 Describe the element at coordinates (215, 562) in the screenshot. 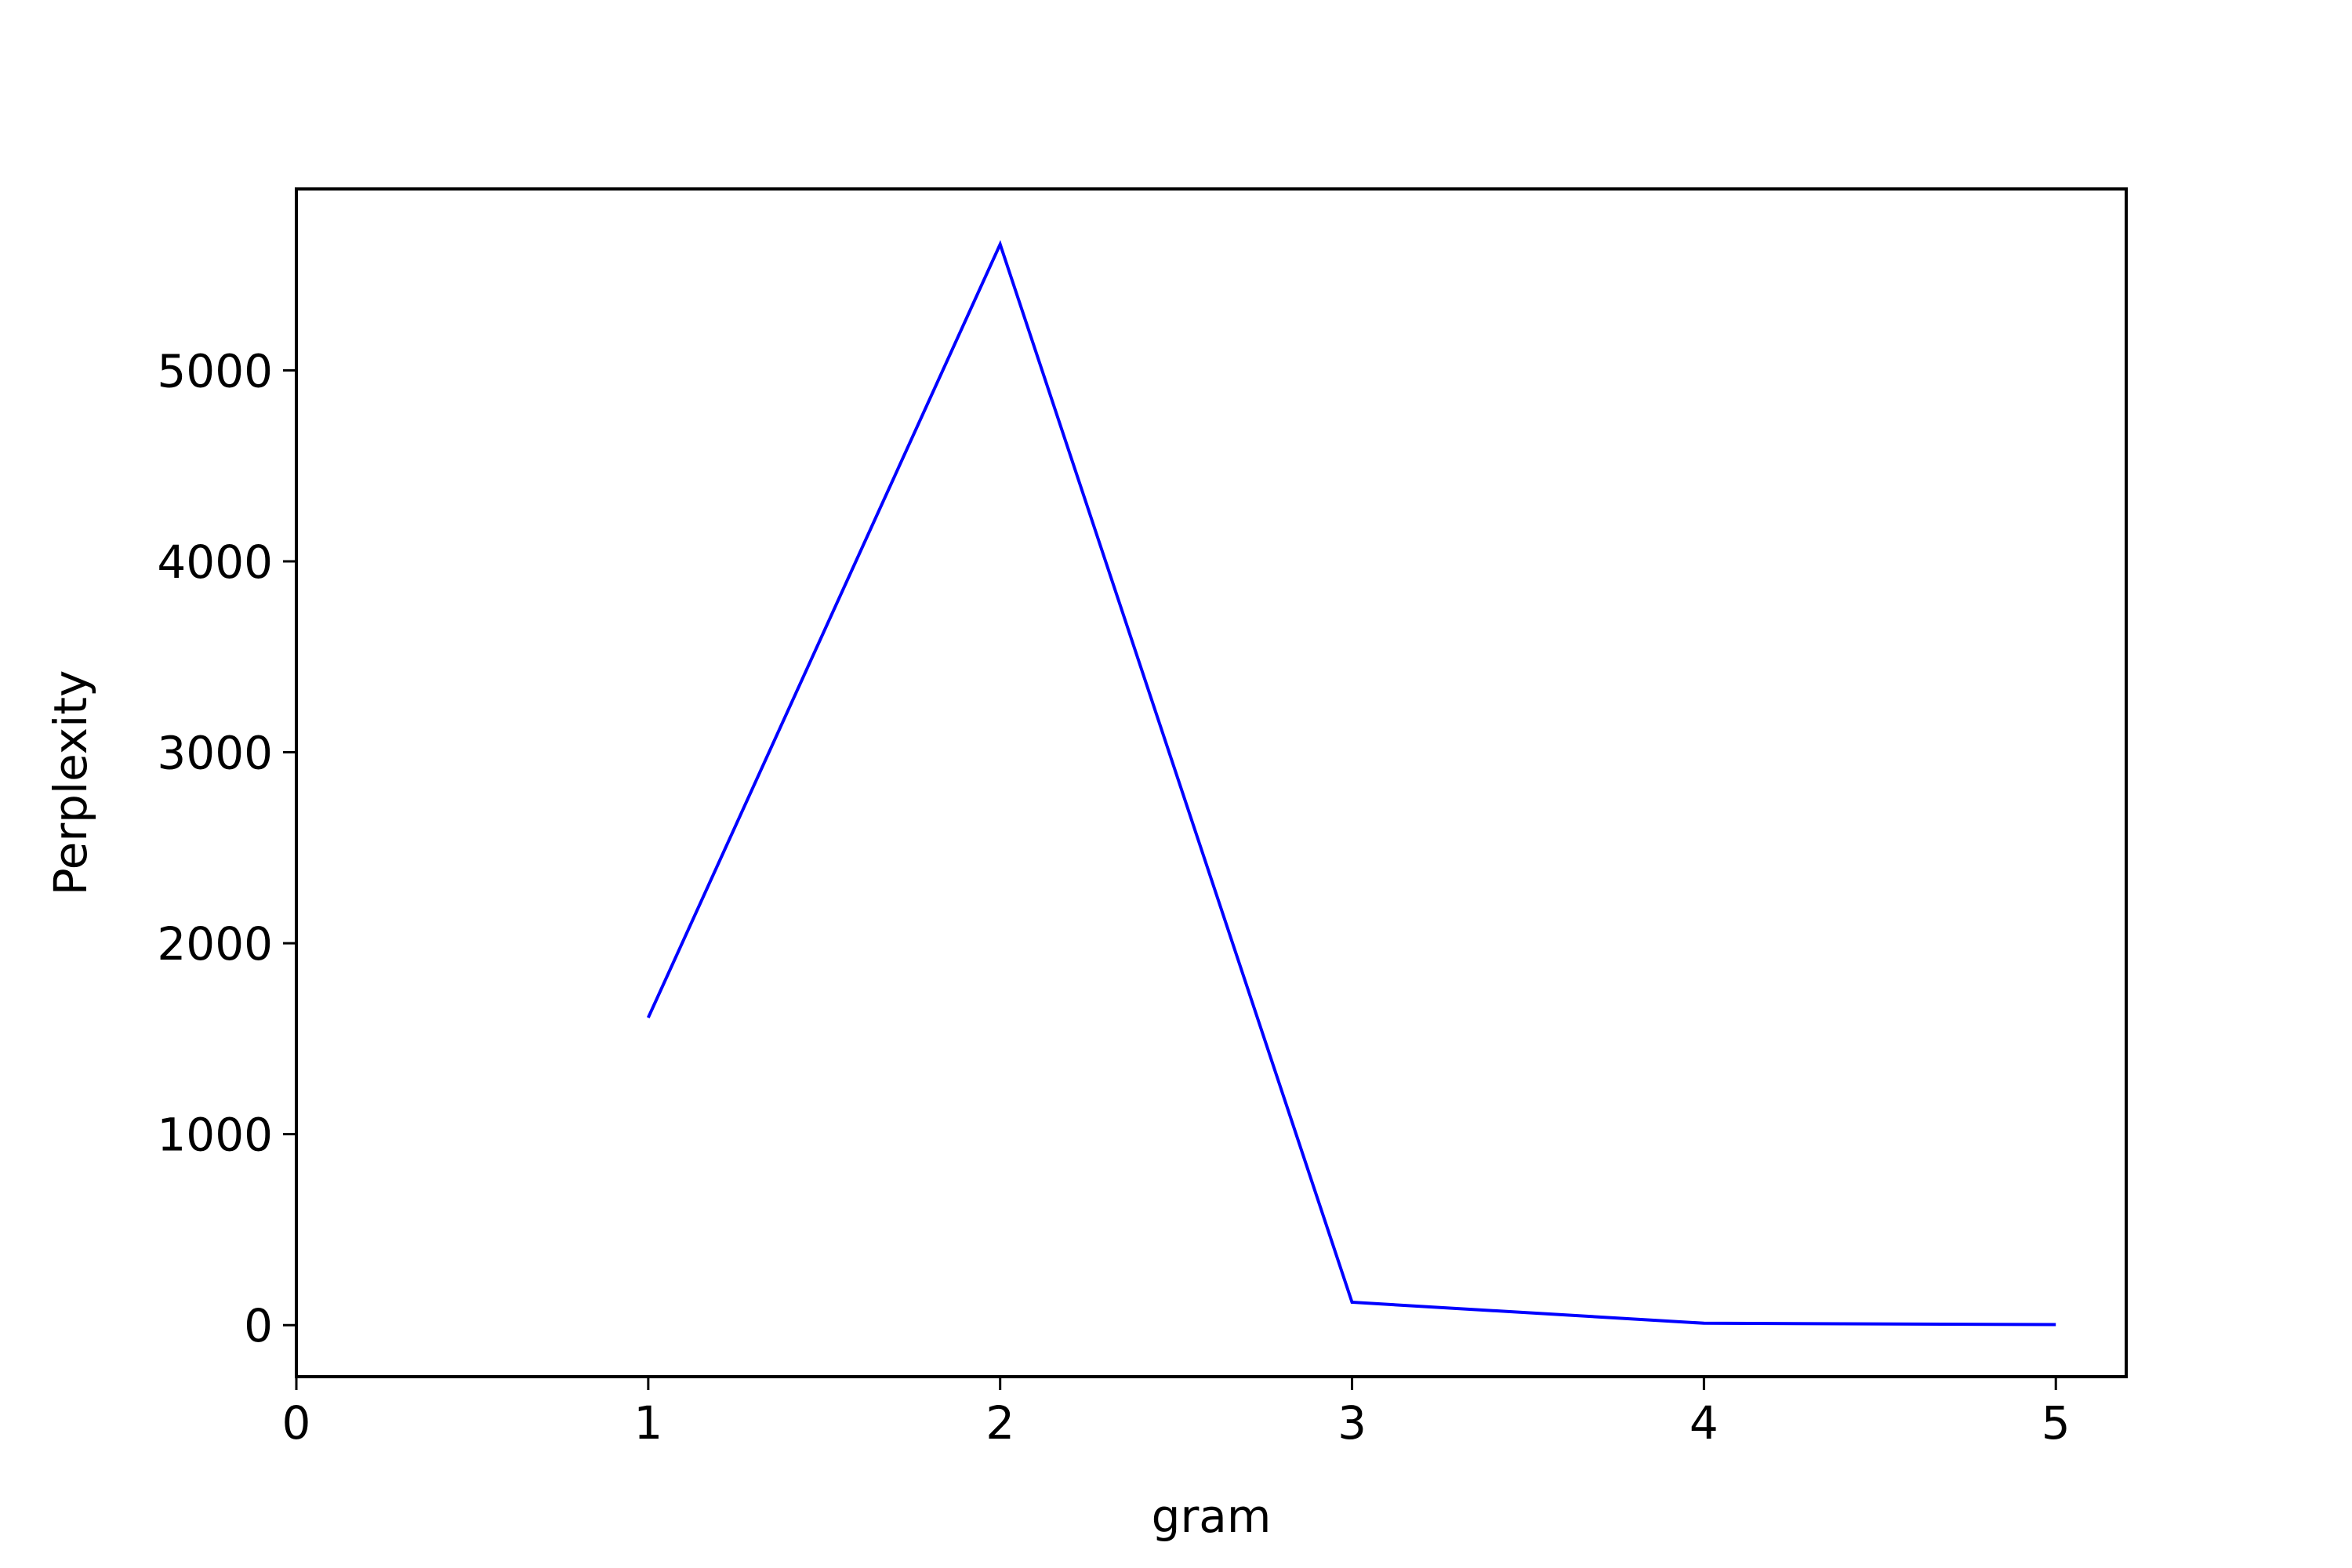

I see `y-tick-label: 4000` at that location.